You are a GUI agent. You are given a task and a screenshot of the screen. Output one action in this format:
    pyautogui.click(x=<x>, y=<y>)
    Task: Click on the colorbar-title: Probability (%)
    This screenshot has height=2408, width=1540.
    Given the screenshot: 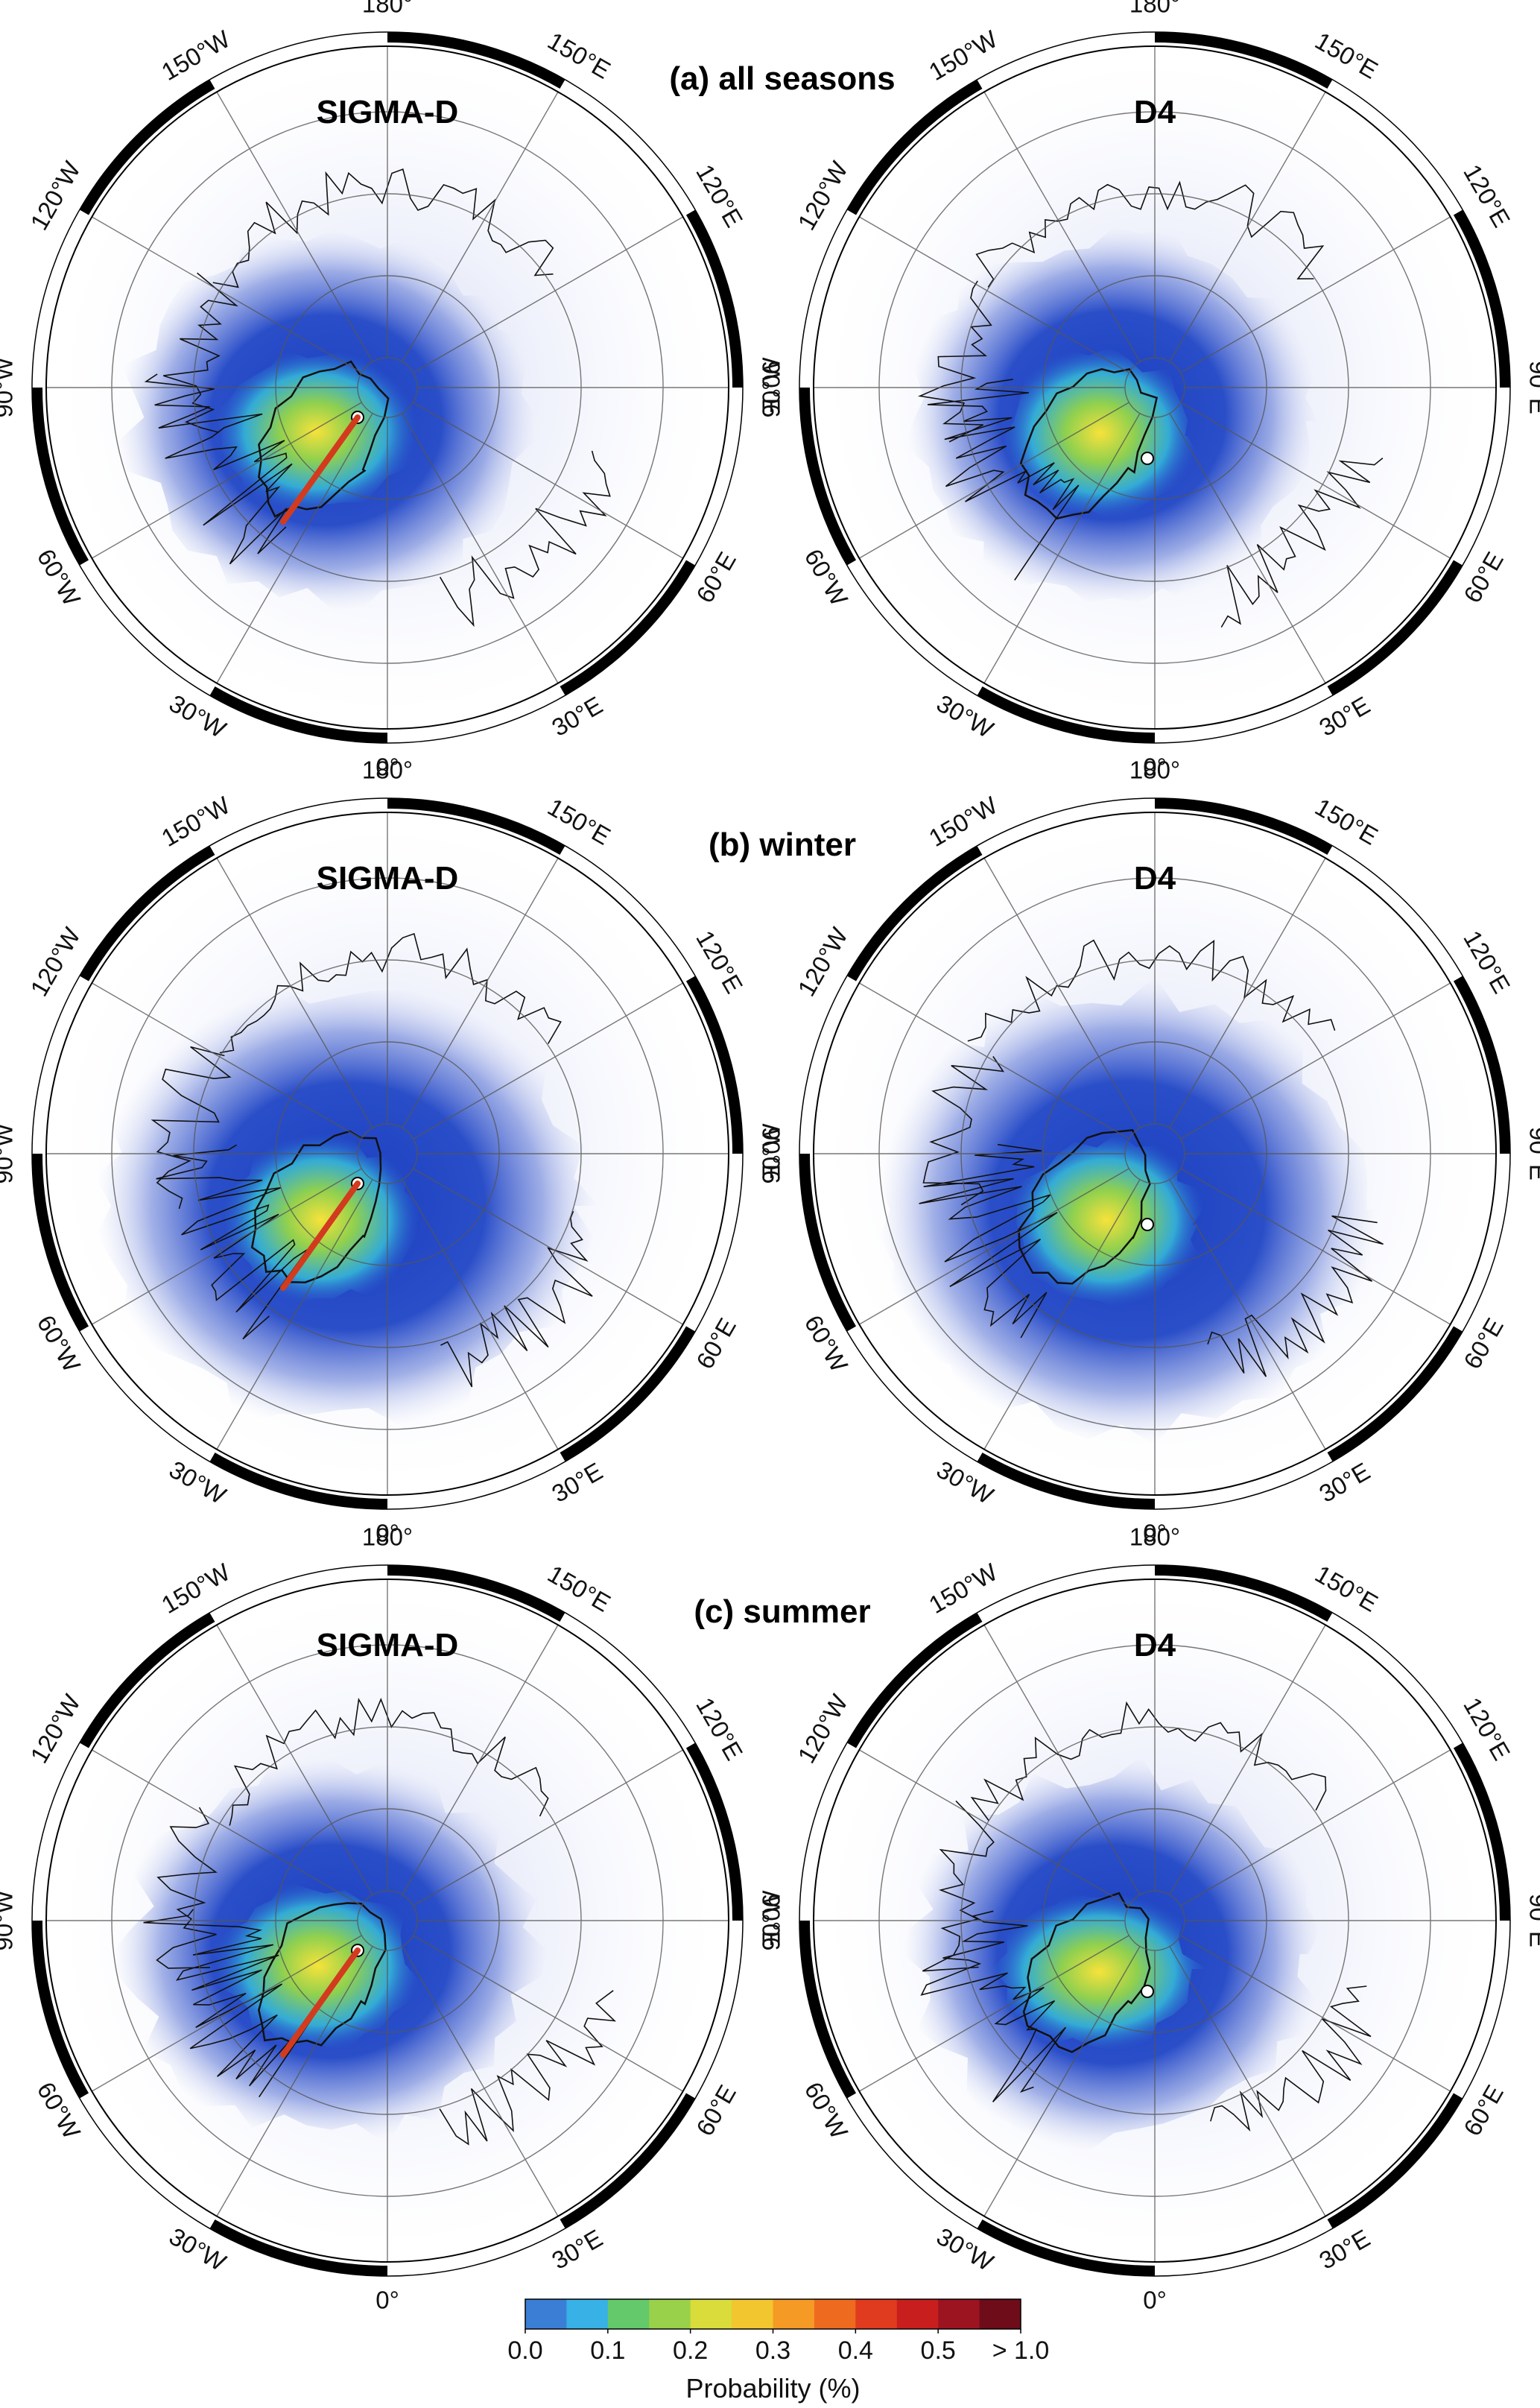 What is the action you would take?
    pyautogui.click(x=772, y=2388)
    